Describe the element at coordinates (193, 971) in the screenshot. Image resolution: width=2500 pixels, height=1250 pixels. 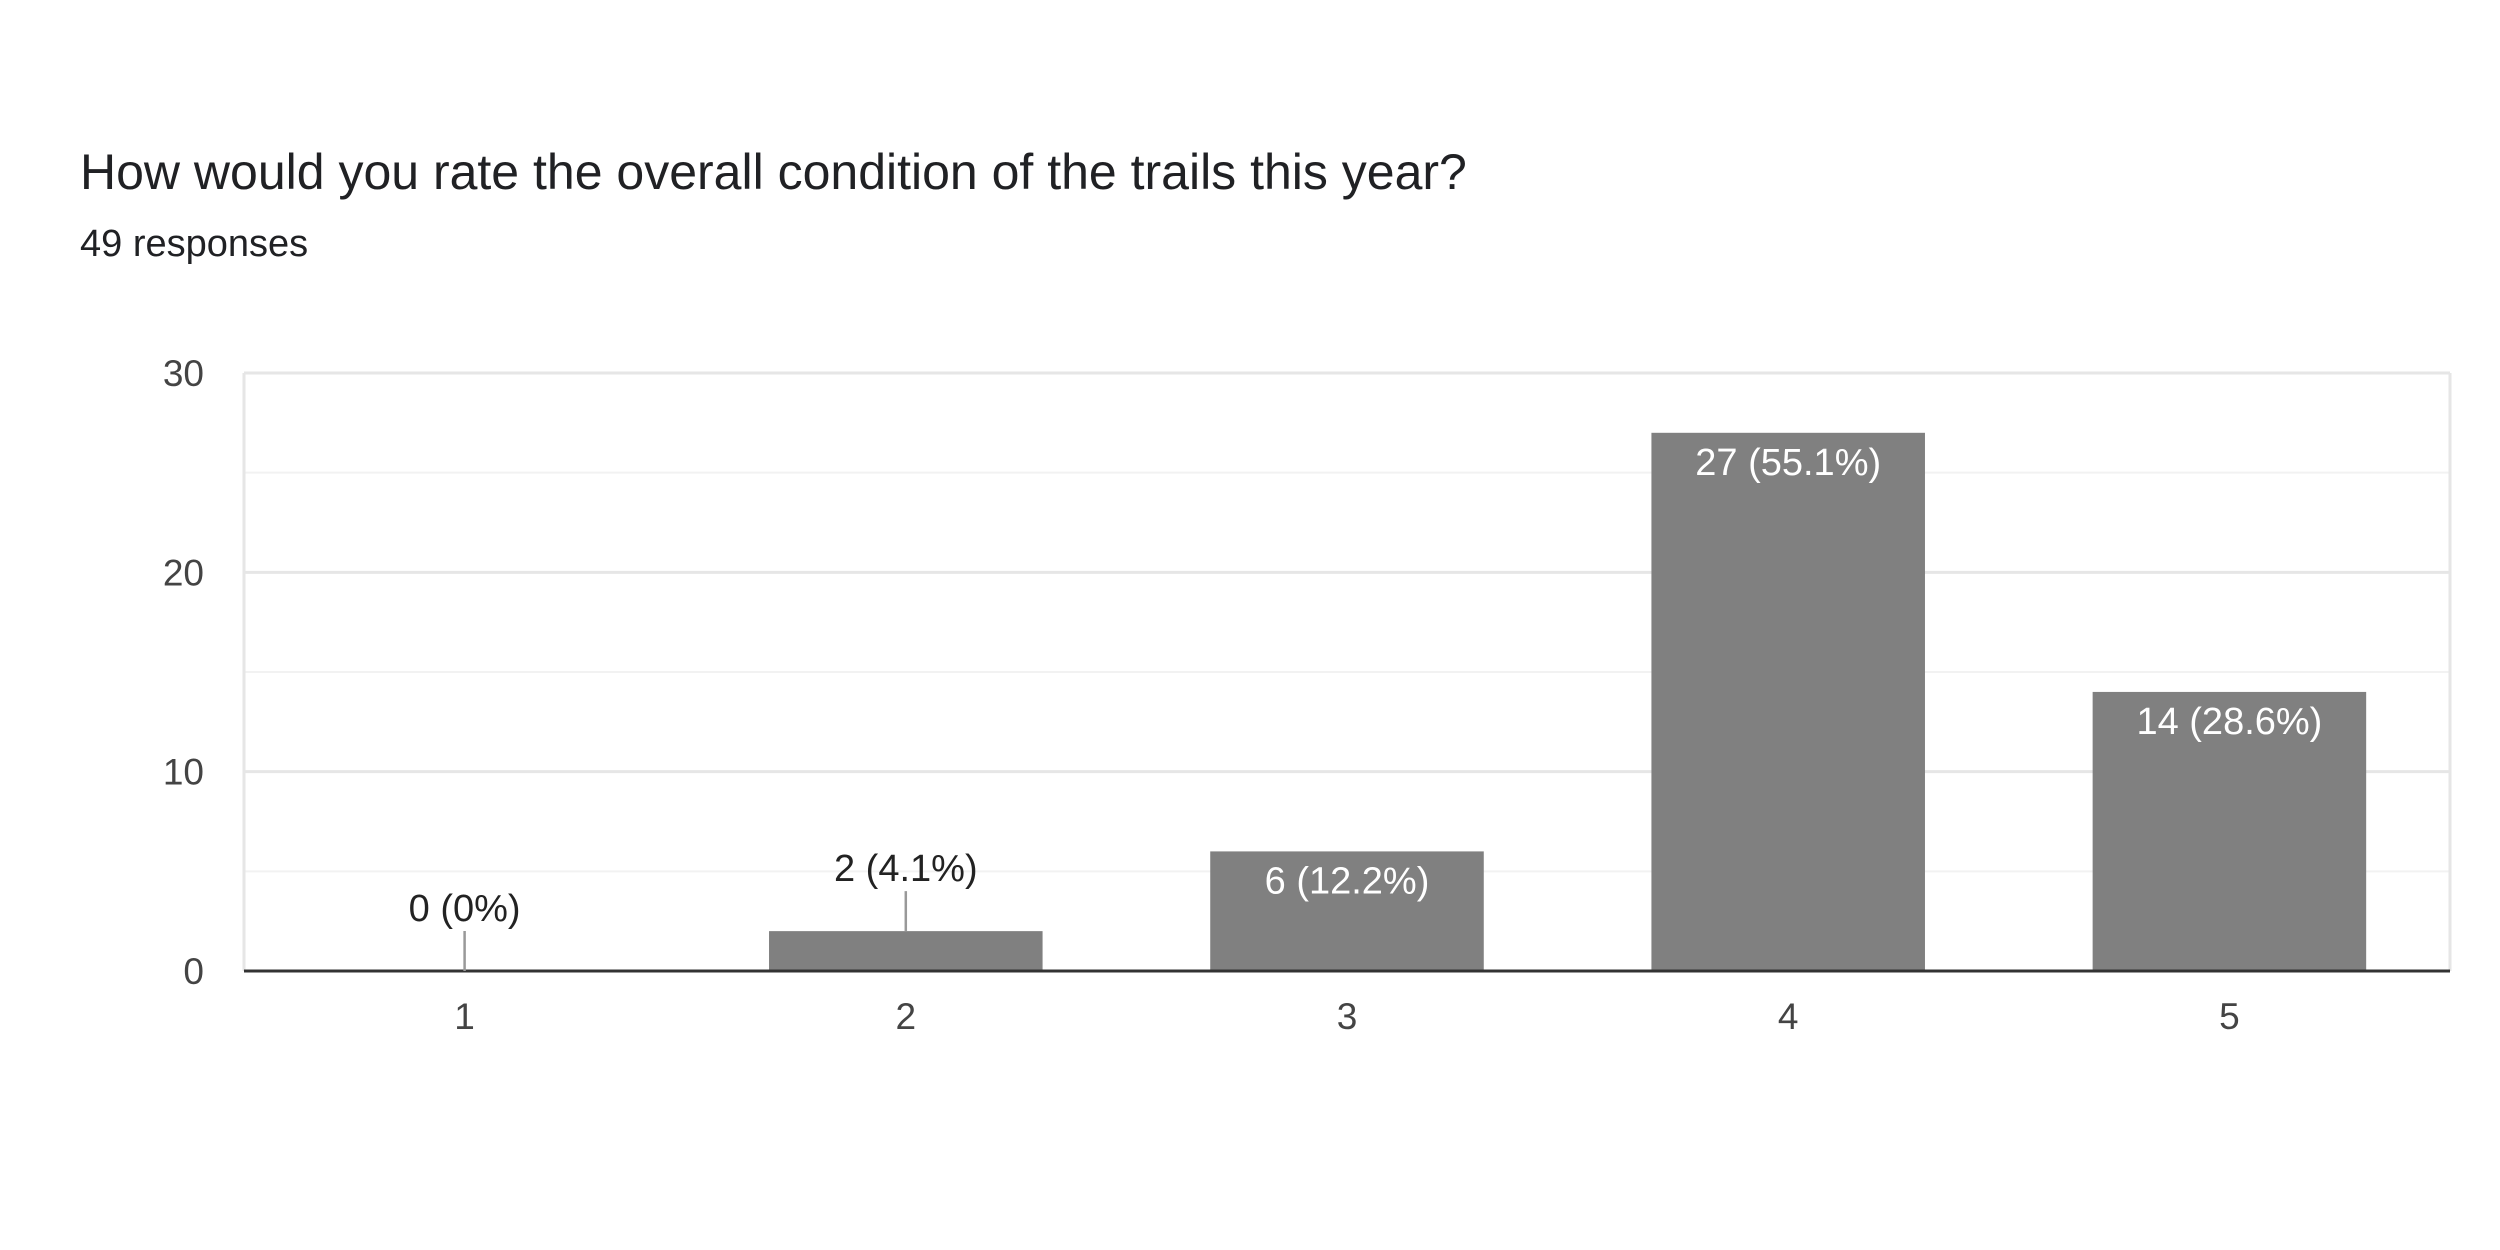
I see `y-tick-label: 0` at that location.